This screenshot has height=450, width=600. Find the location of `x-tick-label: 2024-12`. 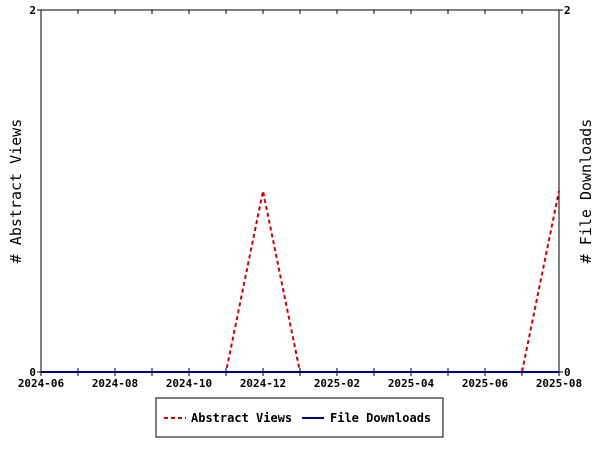

x-tick-label: 2024-12 is located at coordinates (263, 383).